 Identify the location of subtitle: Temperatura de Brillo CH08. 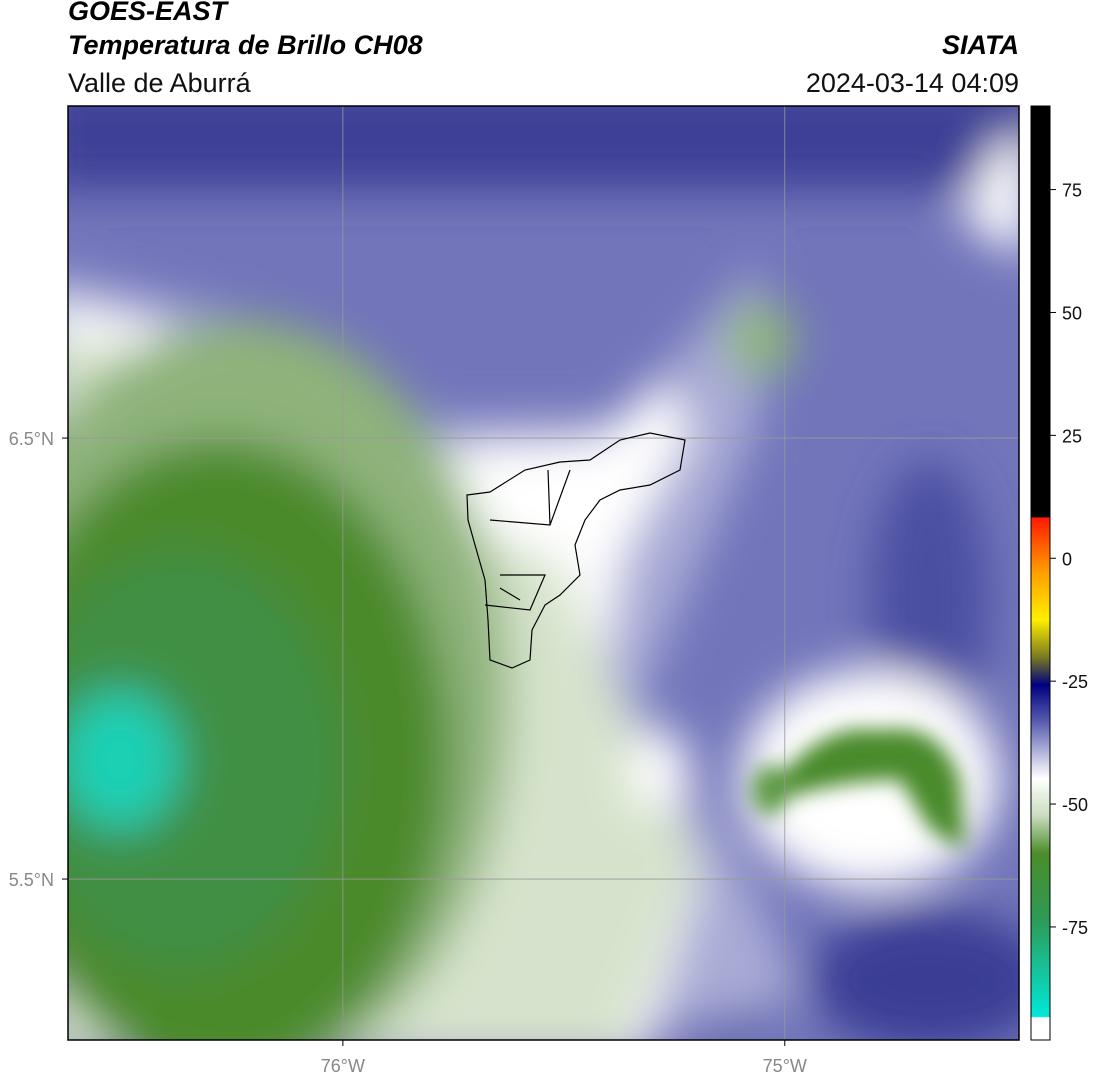
(245, 45).